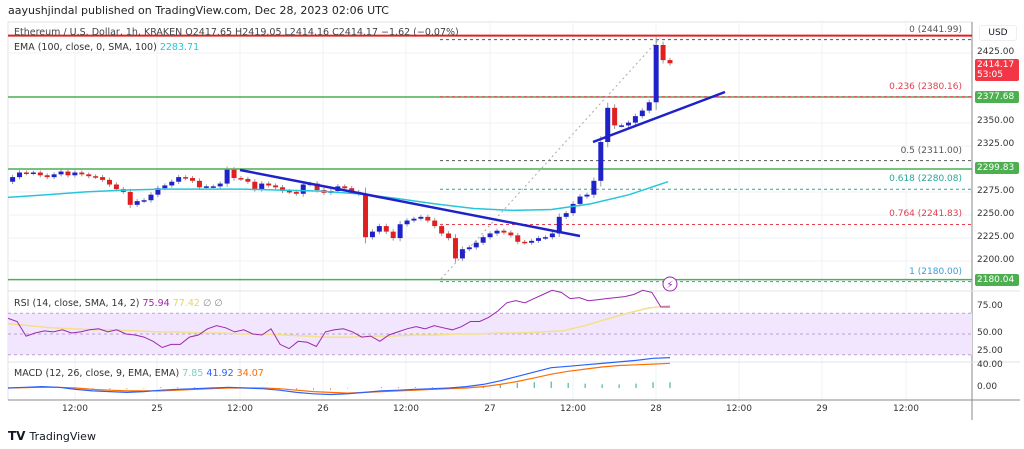 This screenshot has width=1024, height=449. I want to click on price-tick: 2200.00, so click(996, 260).